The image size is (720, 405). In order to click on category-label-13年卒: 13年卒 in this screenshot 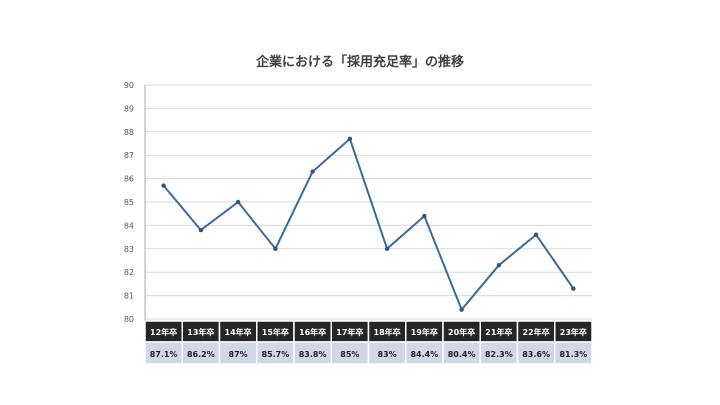, I will do `click(200, 332)`.